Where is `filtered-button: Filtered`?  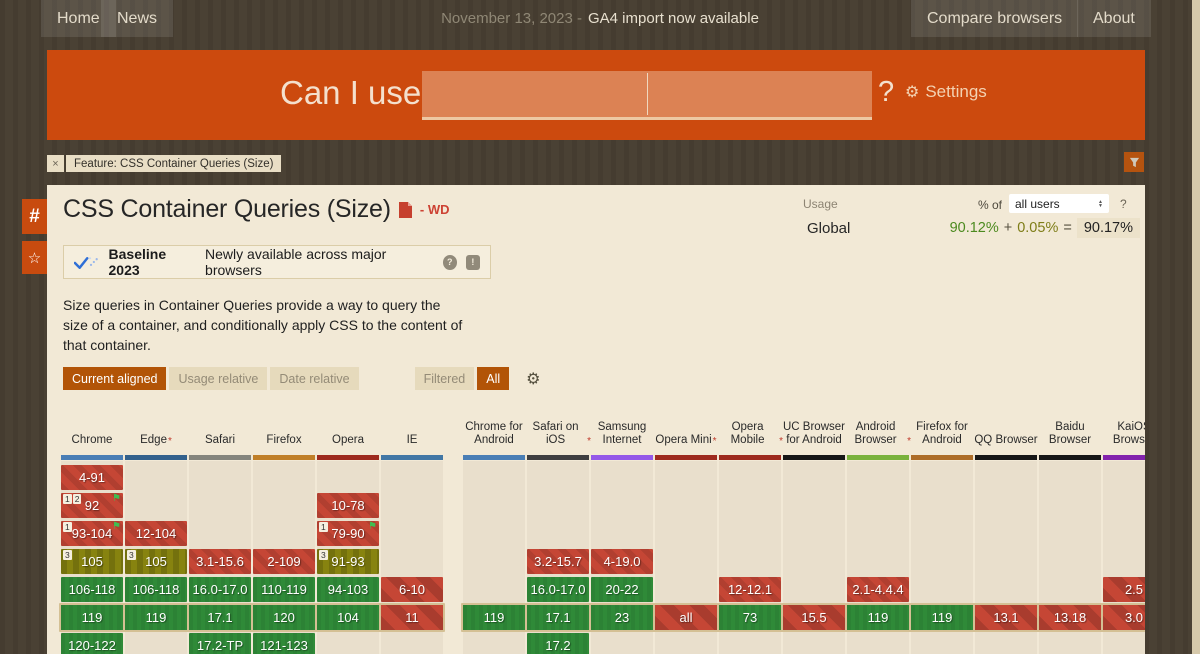 filtered-button: Filtered is located at coordinates (444, 378).